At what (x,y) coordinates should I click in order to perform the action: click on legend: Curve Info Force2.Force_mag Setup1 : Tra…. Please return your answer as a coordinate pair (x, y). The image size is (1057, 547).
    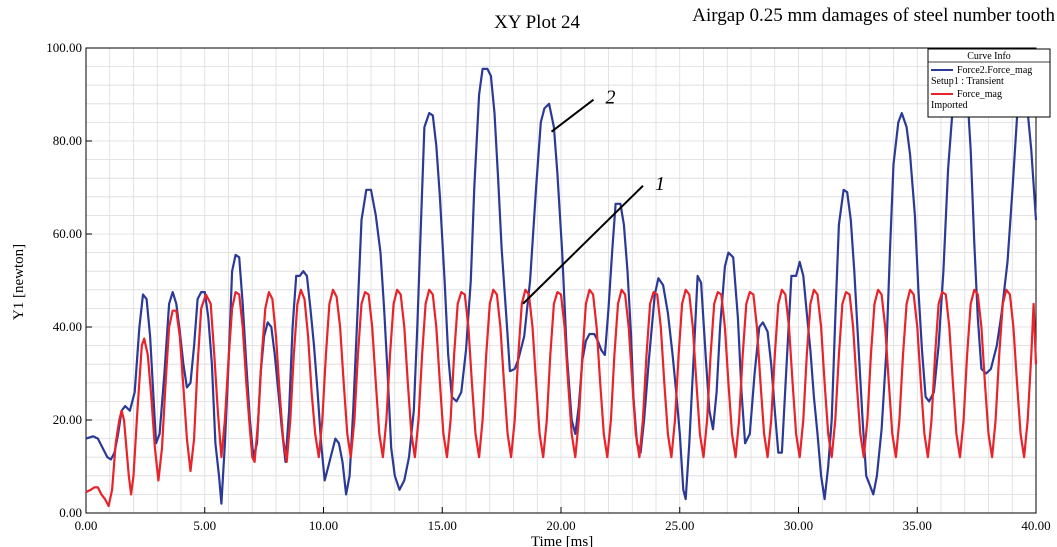
    Looking at the image, I should click on (989, 83).